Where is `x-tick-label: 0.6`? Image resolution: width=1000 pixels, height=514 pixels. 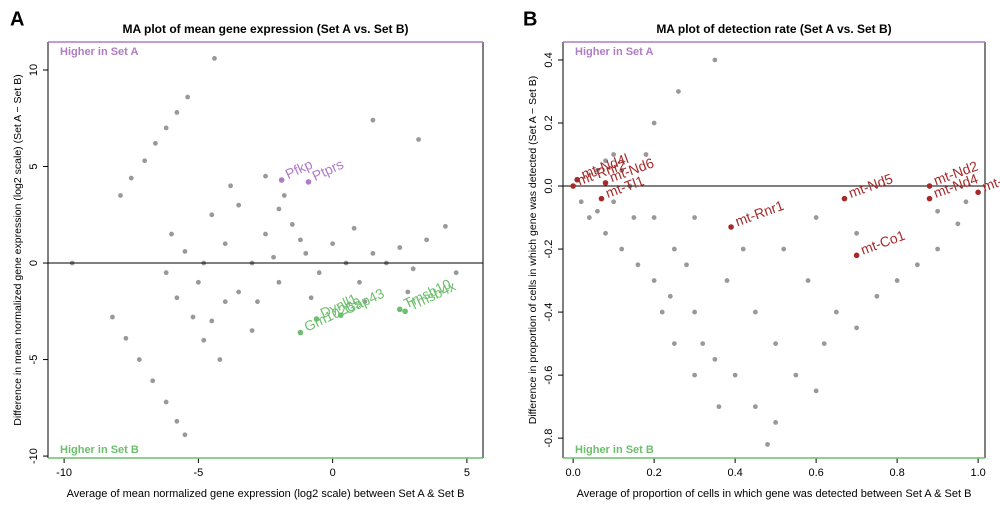 x-tick-label: 0.6 is located at coordinates (815, 473).